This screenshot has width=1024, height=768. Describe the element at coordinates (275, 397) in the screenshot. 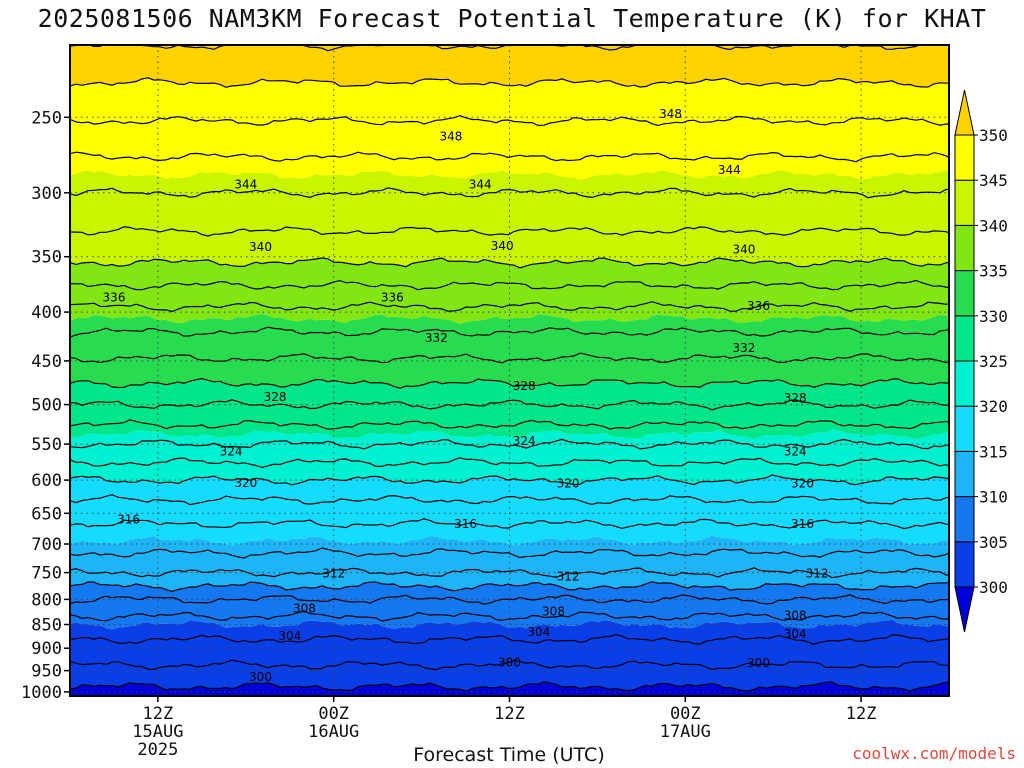

I see `contour-label-13: 328` at that location.